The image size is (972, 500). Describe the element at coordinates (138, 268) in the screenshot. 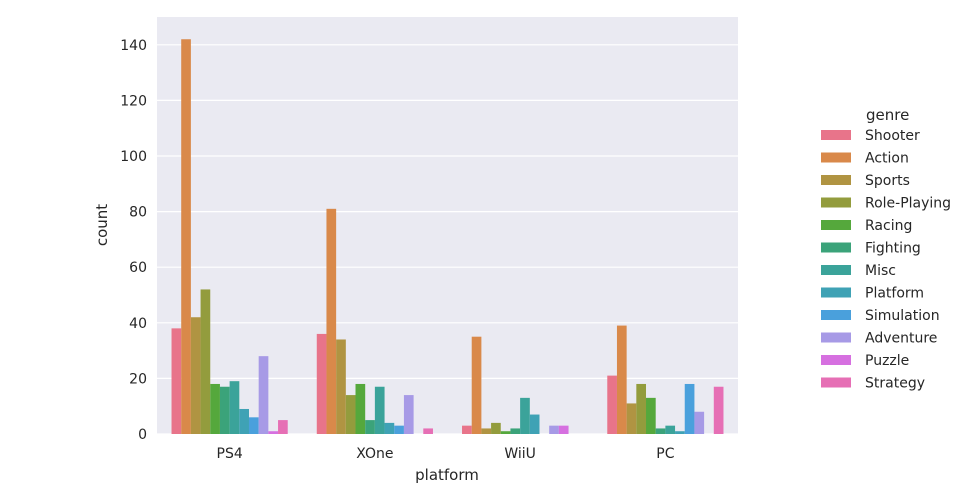

I see `y-tick-label: 60` at that location.